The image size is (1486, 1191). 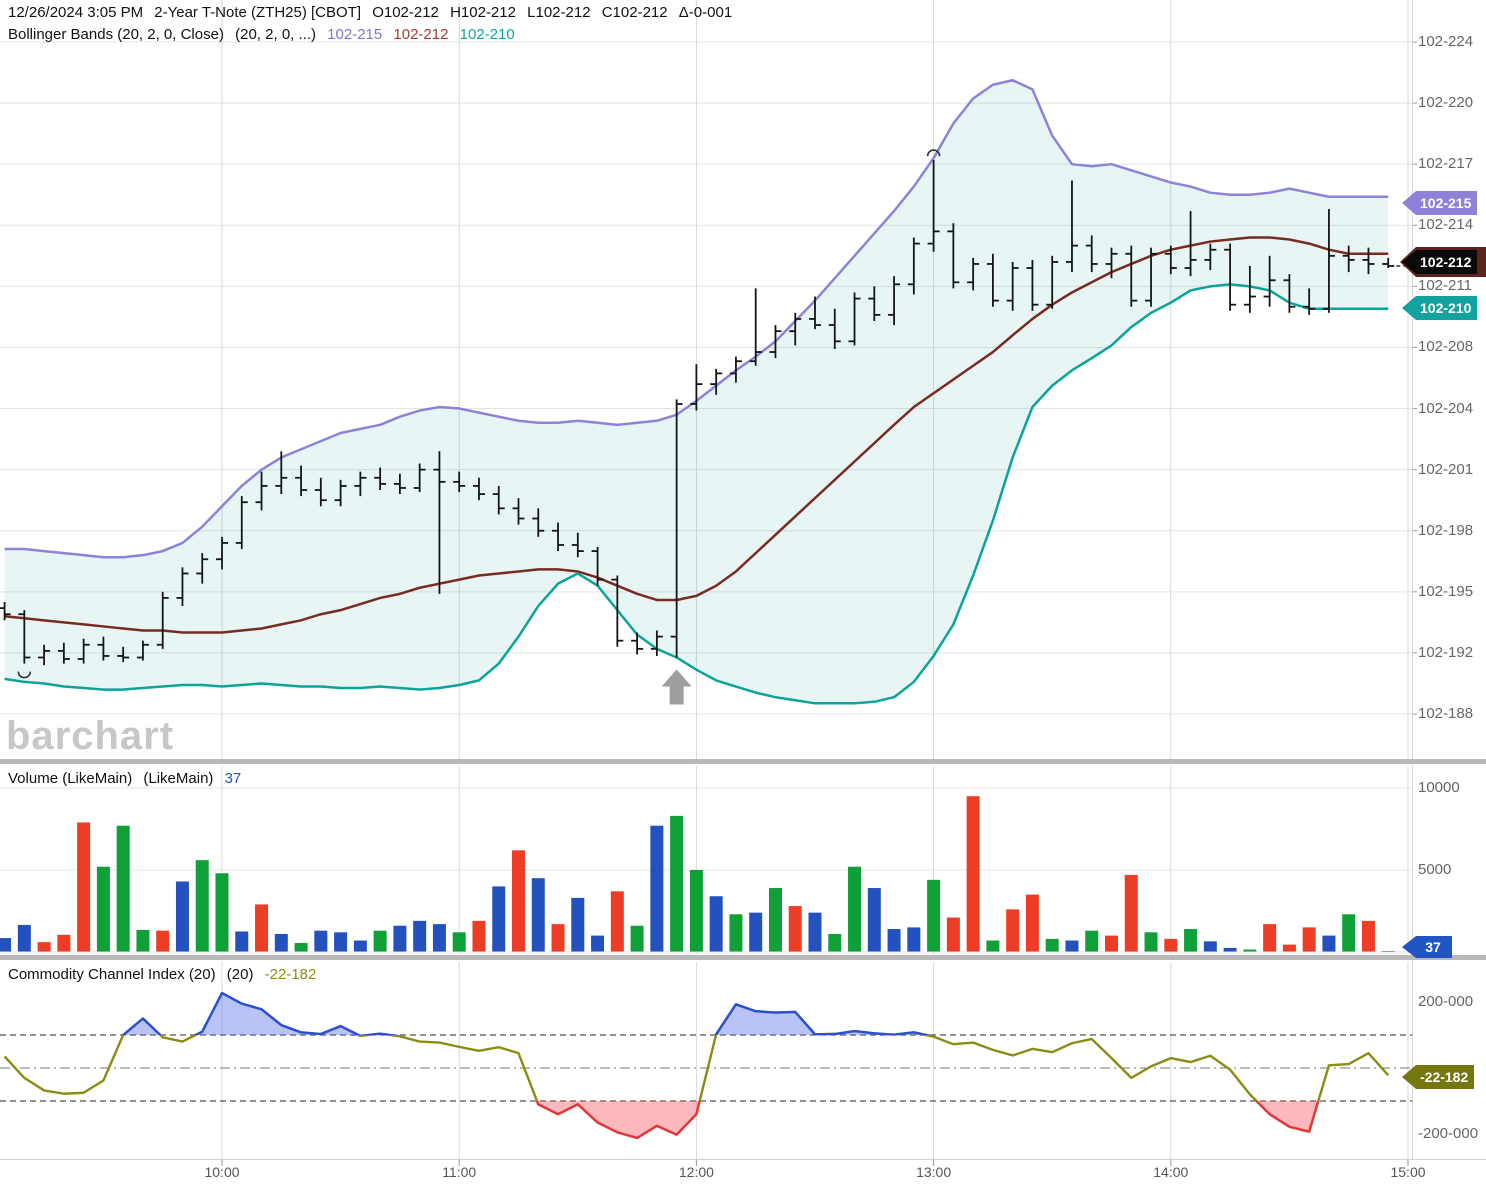 I want to click on change-value: Δ-0-001, so click(x=705, y=12).